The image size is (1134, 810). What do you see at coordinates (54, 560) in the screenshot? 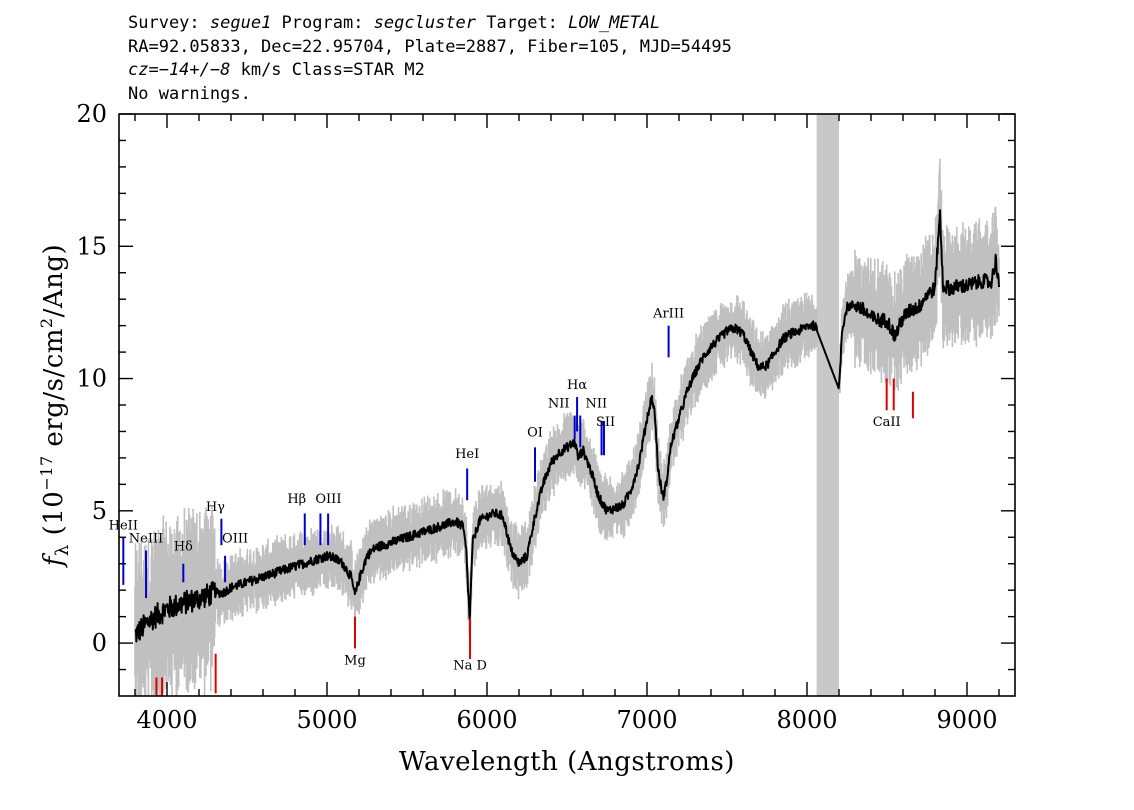
I see `y-axis-title-text: f` at bounding box center [54, 560].